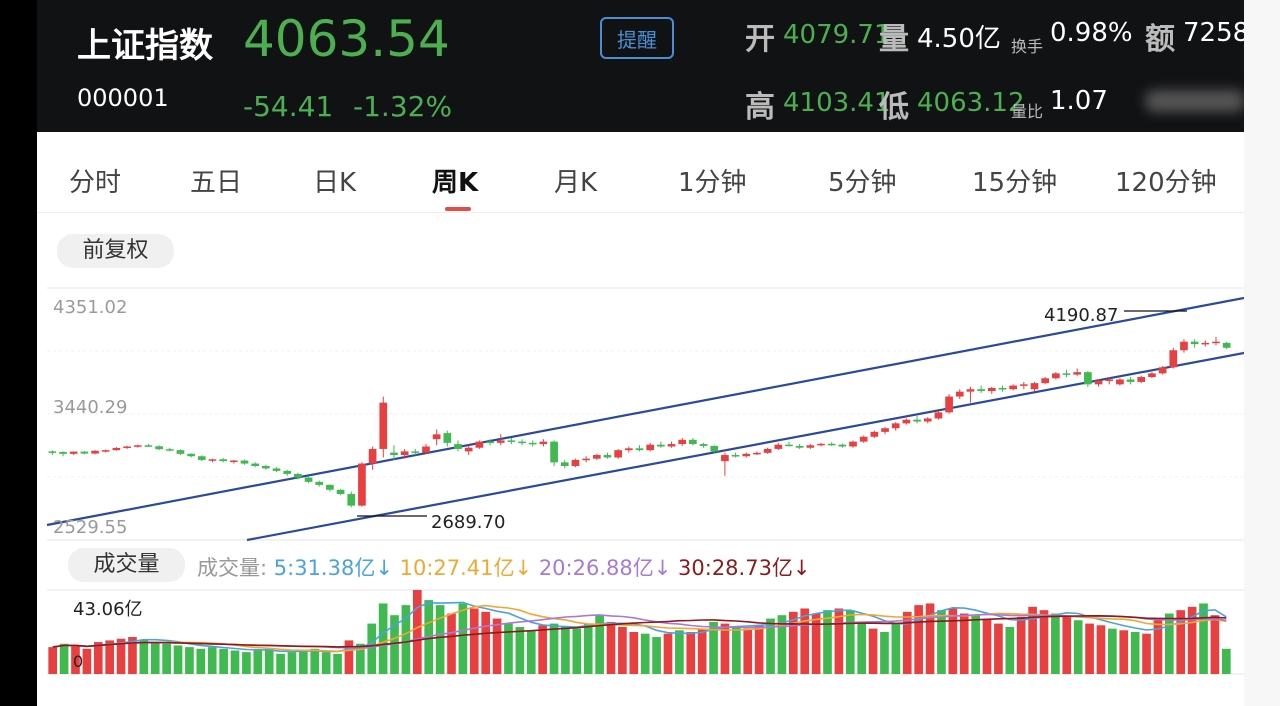 This screenshot has width=1280, height=706. I want to click on price-adjust-button: 前复权, so click(115, 251).